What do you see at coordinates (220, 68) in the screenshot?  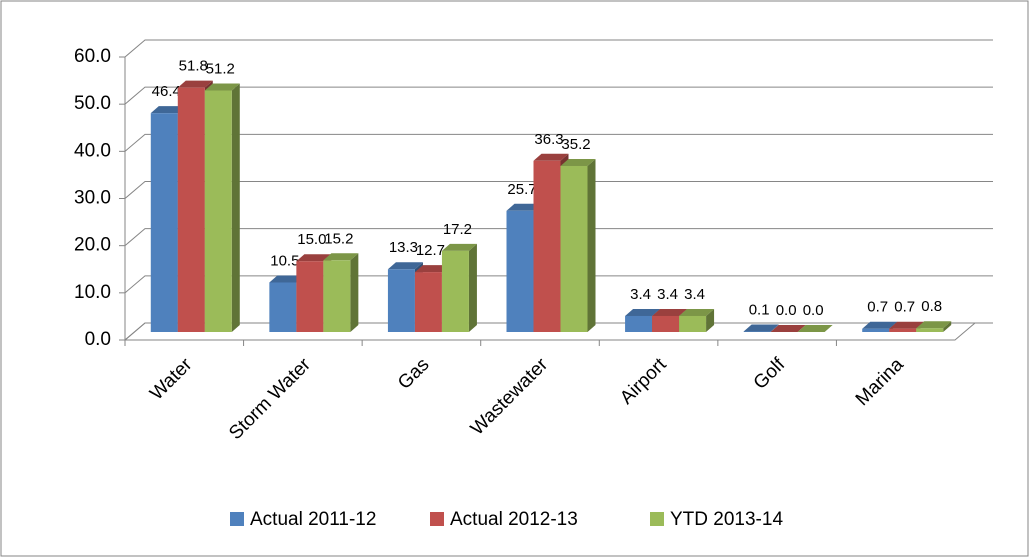 I see `value-label: 51.2` at bounding box center [220, 68].